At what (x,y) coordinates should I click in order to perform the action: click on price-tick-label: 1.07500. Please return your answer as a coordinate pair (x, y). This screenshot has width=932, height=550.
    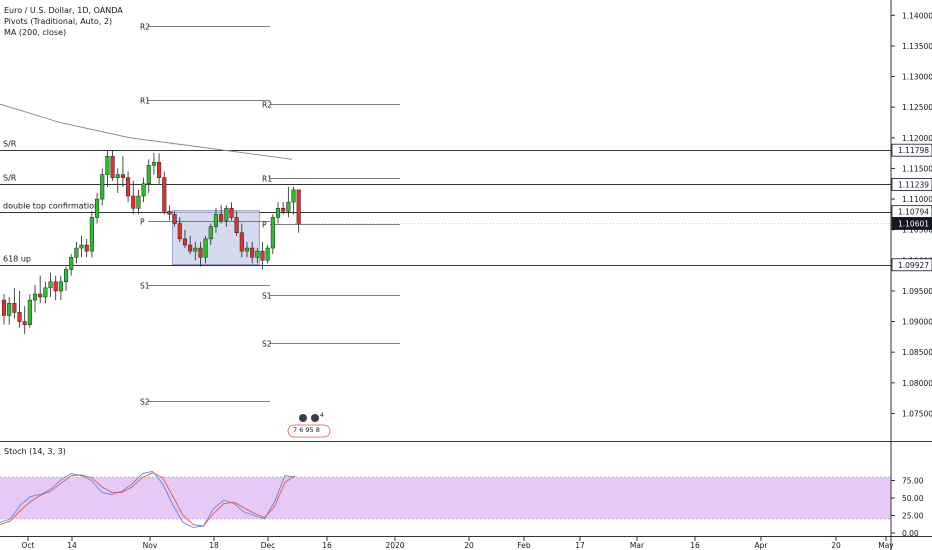
    Looking at the image, I should click on (917, 413).